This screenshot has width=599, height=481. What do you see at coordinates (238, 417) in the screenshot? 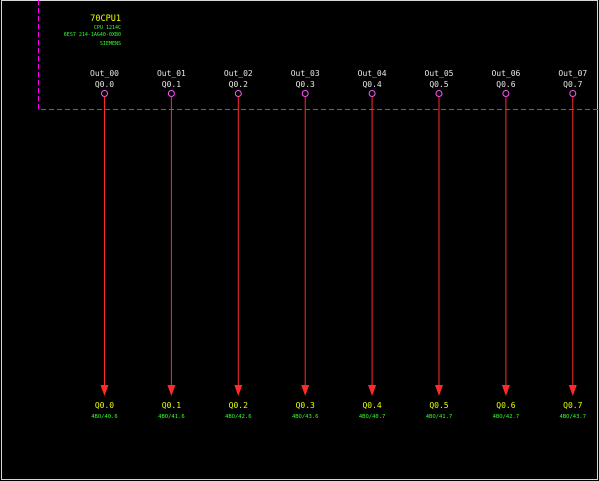
I see `wire-cross-reference: 4BO/42.6` at bounding box center [238, 417].